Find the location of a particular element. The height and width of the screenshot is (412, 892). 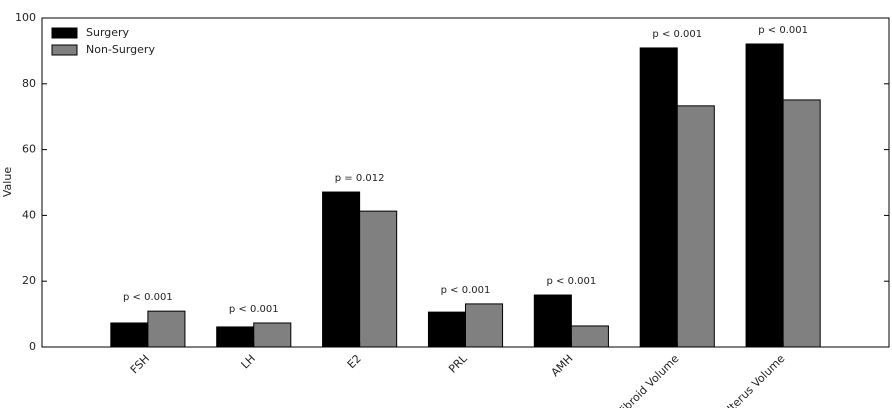

y-tick-label: 0 is located at coordinates (32, 346).